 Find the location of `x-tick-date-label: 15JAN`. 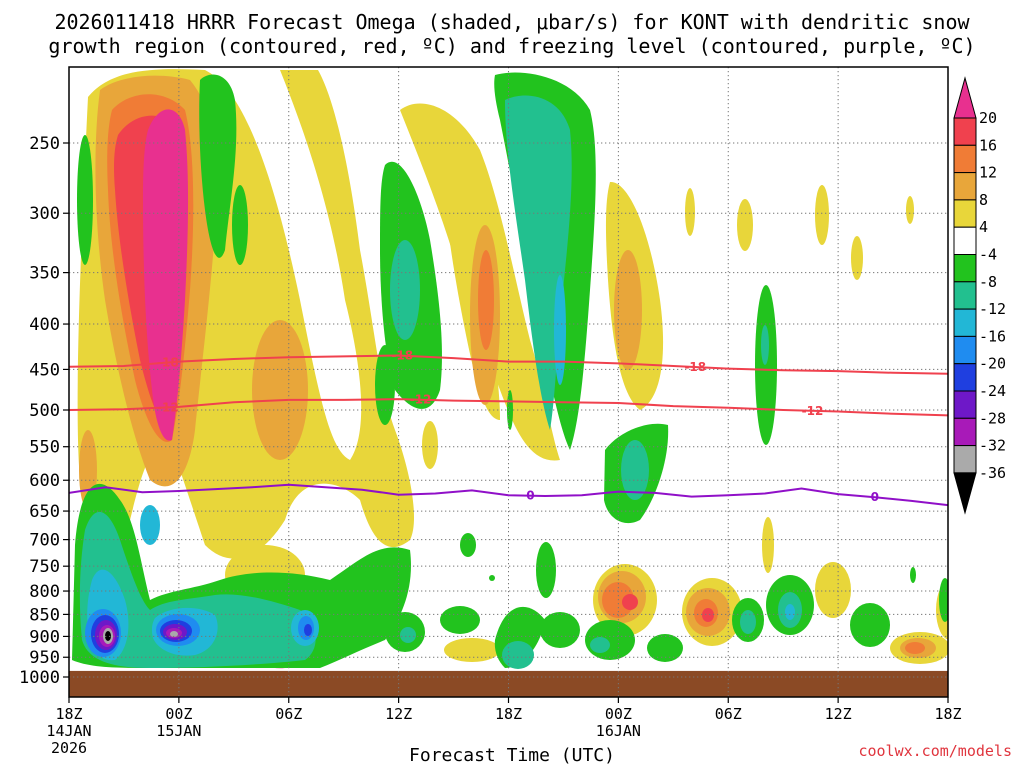

x-tick-date-label: 15JAN is located at coordinates (178, 731).